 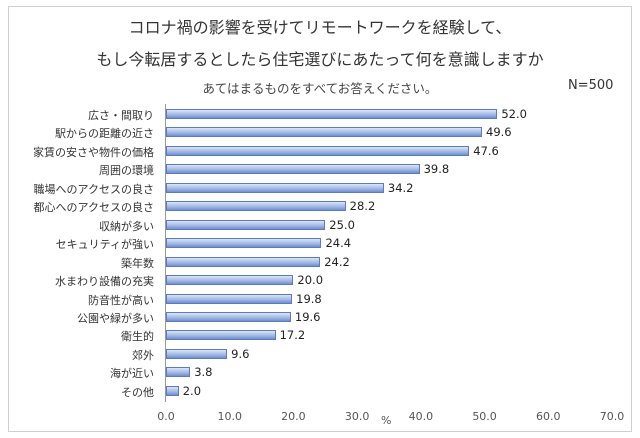 I want to click on value-label: 28.2, so click(x=362, y=206).